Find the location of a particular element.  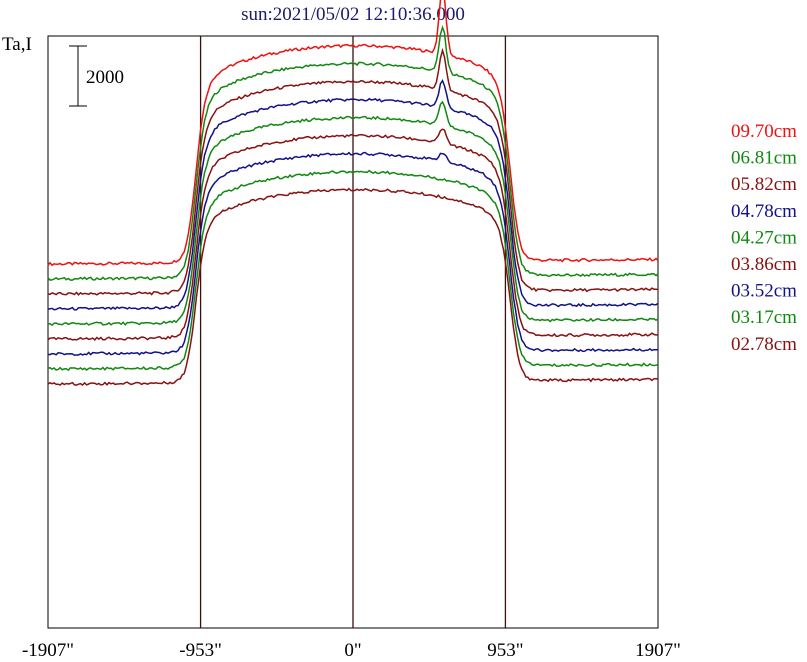

legend-entry-04.78cm: 04.78cm is located at coordinates (764, 211).